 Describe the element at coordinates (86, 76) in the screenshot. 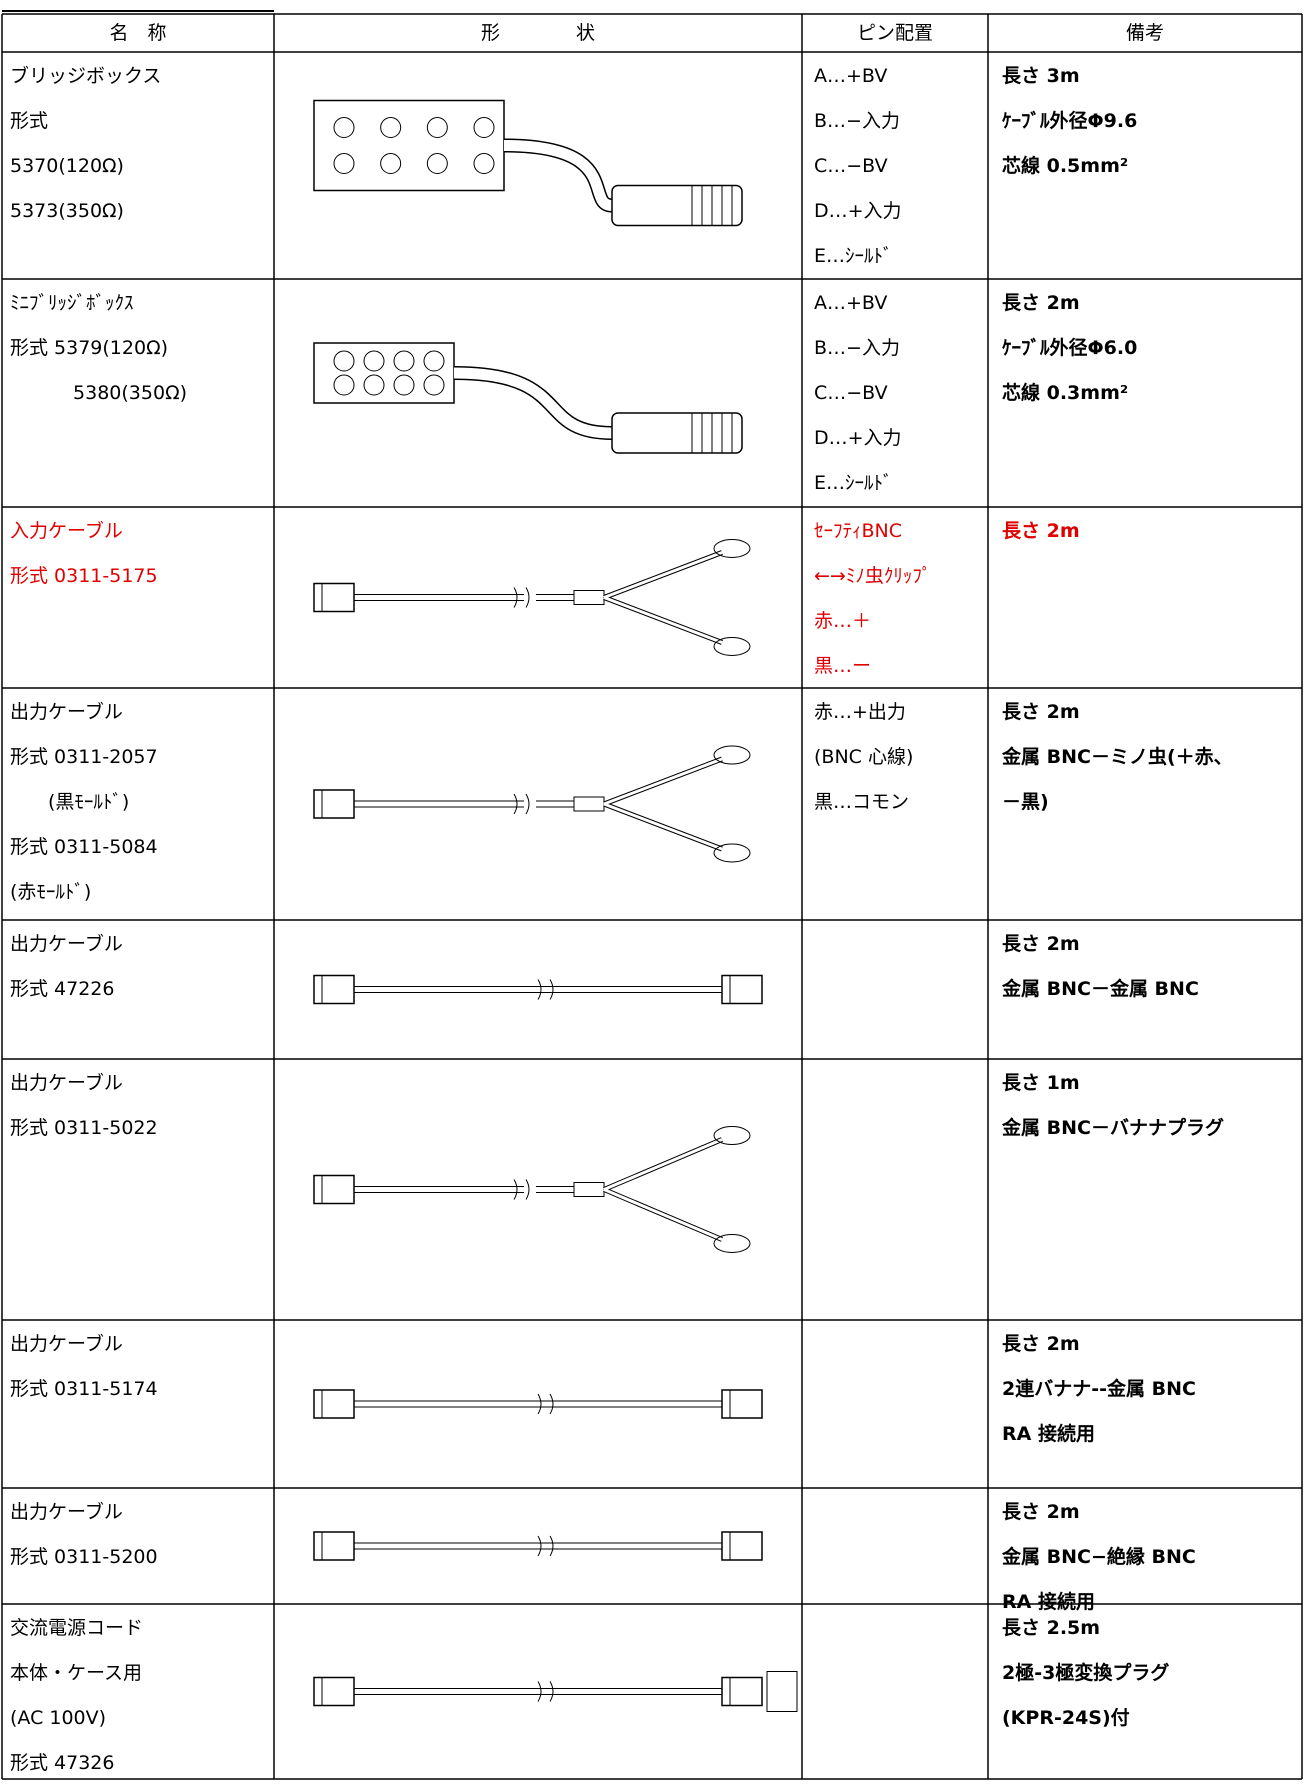

I see `cell-text: ブリッジボックス` at that location.